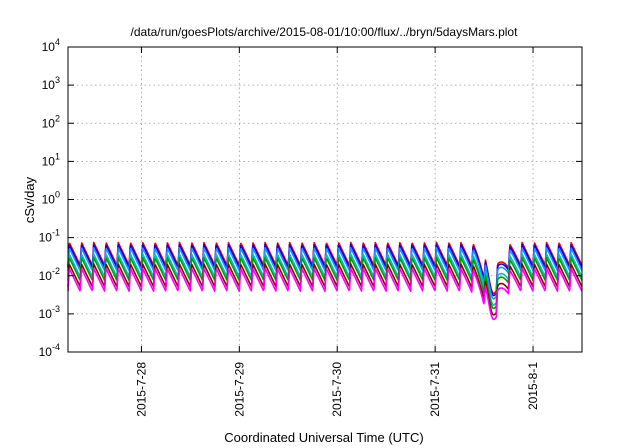 This screenshot has width=640, height=448. Describe the element at coordinates (49, 274) in the screenshot. I see `y-tick-label: 10⁻²` at that location.